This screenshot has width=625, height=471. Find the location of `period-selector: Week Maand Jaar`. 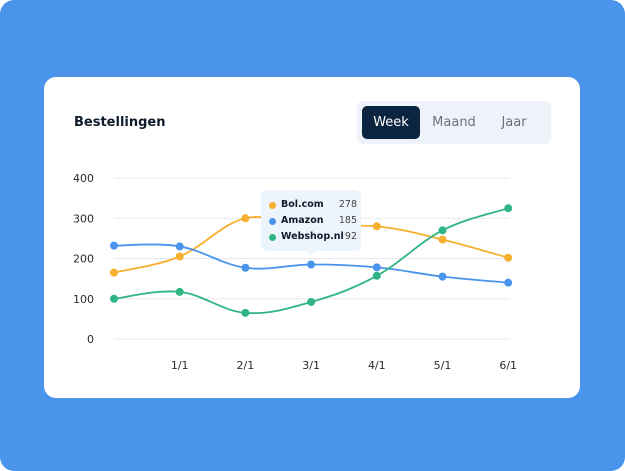

period-selector: Week Maand Jaar is located at coordinates (454, 122).